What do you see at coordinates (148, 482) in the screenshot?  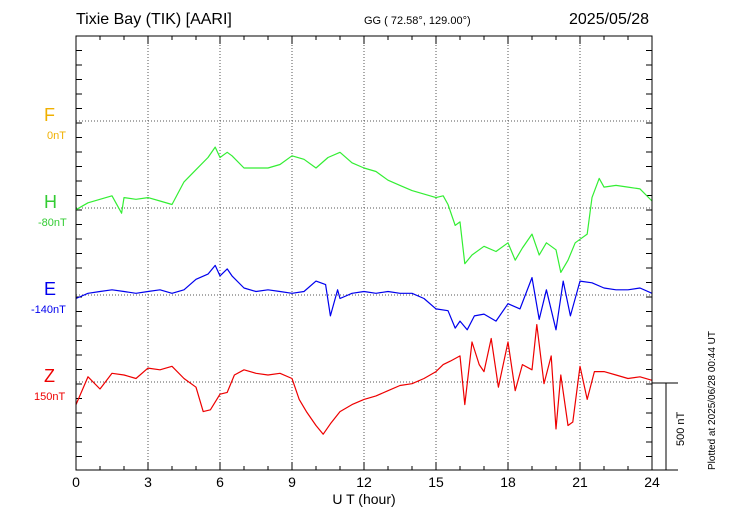 I see `x-tick-label: 3` at bounding box center [148, 482].